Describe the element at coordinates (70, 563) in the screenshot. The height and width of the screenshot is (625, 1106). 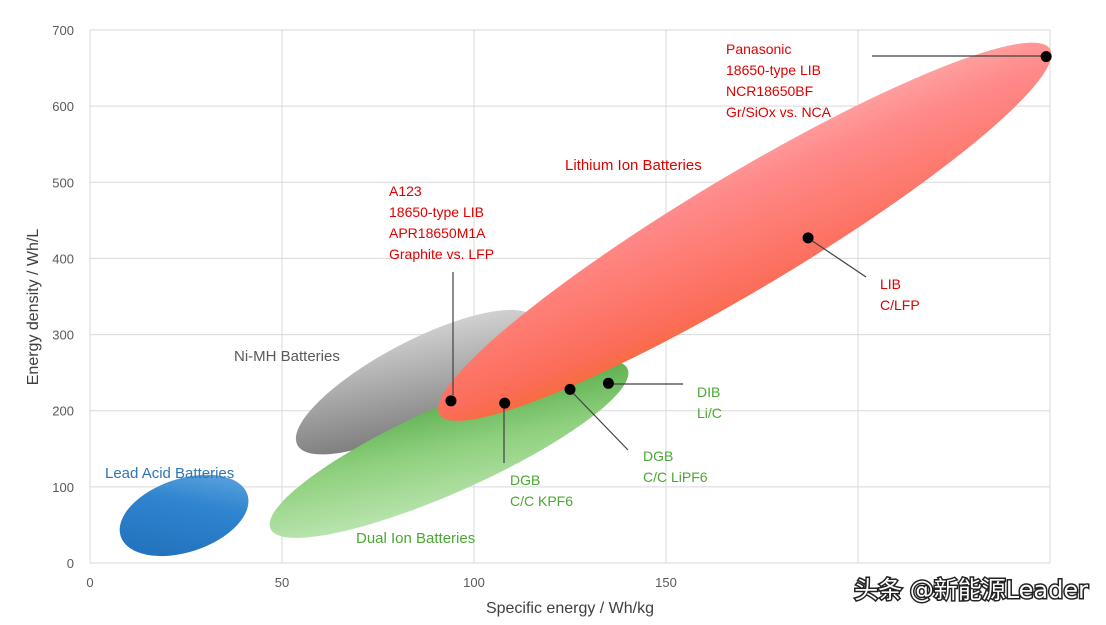
I see `y-tick-label: 0` at that location.